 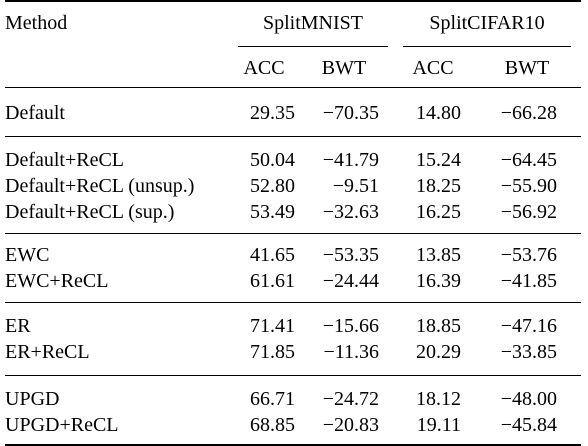 I want to click on cifar-bwt-cell: −41.85, so click(x=528, y=281).